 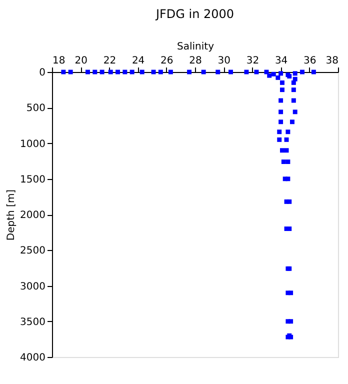 What do you see at coordinates (109, 61) in the screenshot?
I see `x-tick-label: 22` at bounding box center [109, 61].